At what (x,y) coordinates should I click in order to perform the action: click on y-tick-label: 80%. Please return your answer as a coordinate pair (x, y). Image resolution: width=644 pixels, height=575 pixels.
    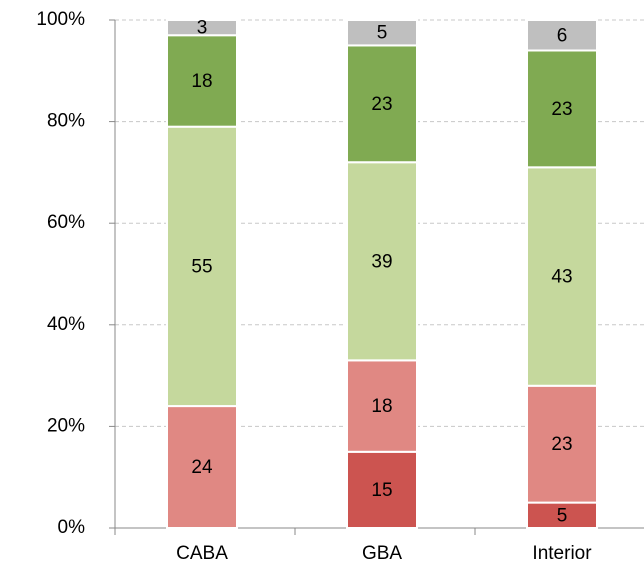
    Looking at the image, I should click on (66, 121).